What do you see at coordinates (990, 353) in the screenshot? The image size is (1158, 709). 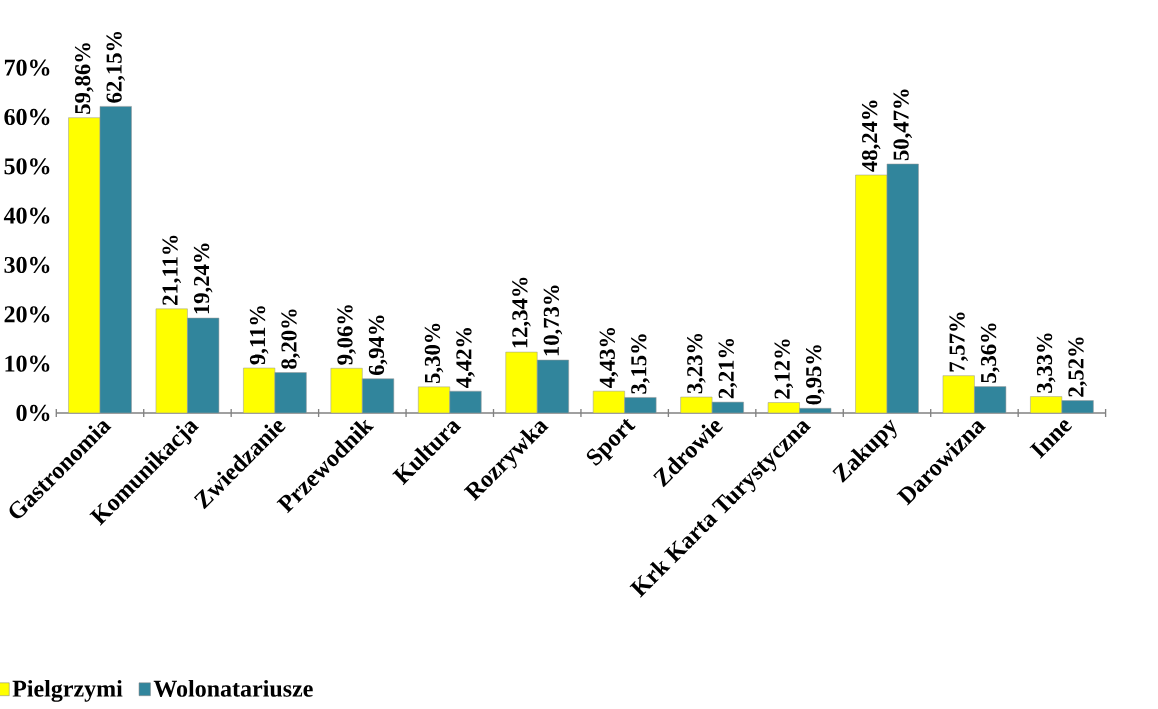 I see `data-label: 5,36%` at bounding box center [990, 353].